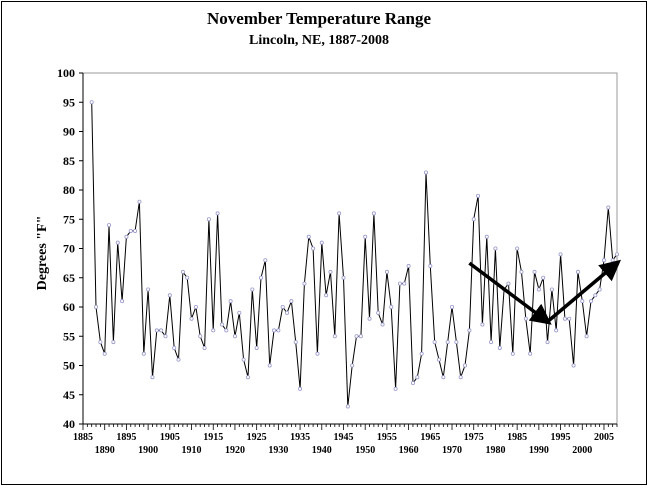  What do you see at coordinates (69, 366) in the screenshot?
I see `y-tick-label: 50` at bounding box center [69, 366].